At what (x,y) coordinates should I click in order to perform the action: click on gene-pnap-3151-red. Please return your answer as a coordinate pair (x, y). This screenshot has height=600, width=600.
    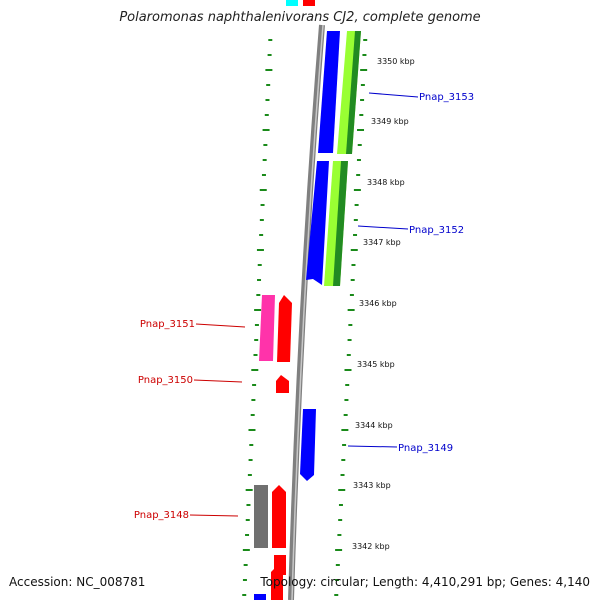
    Looking at the image, I should click on (284, 328).